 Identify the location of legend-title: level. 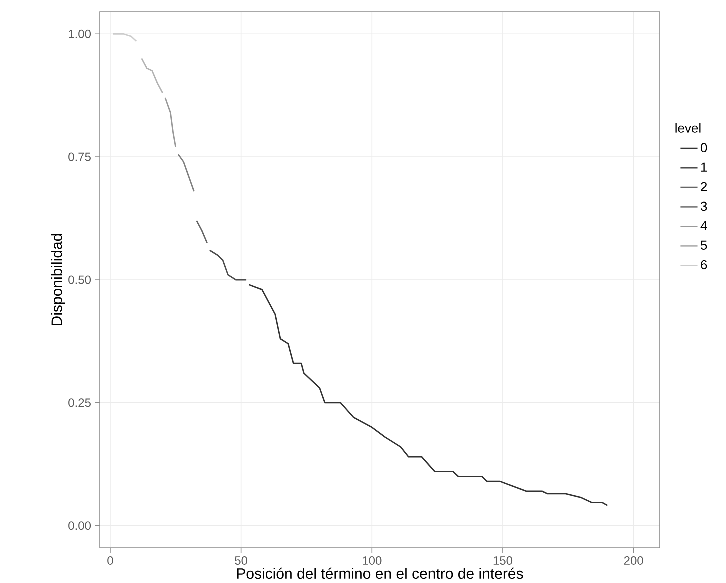
(688, 128).